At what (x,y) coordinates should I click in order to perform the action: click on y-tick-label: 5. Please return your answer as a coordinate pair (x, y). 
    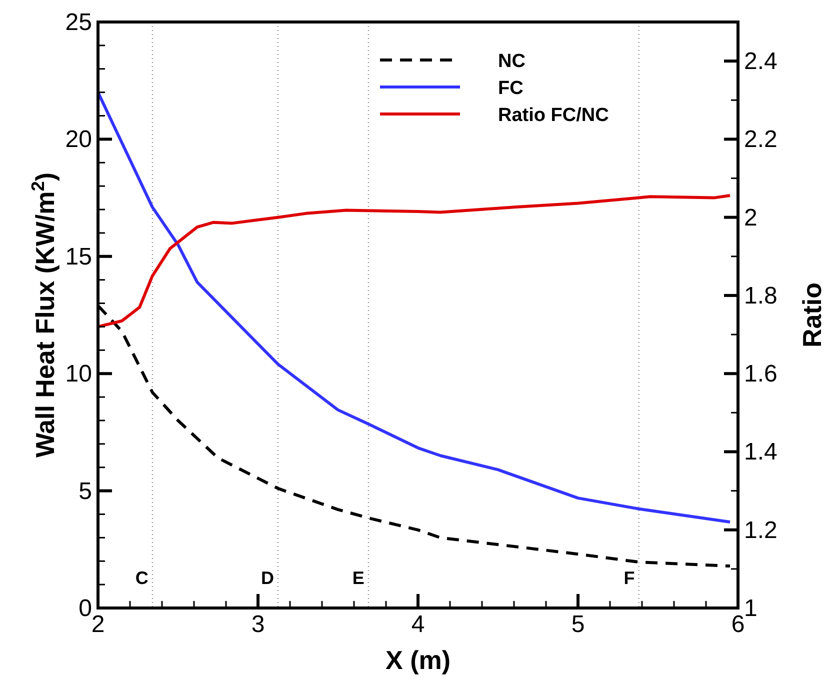
    Looking at the image, I should click on (85, 491).